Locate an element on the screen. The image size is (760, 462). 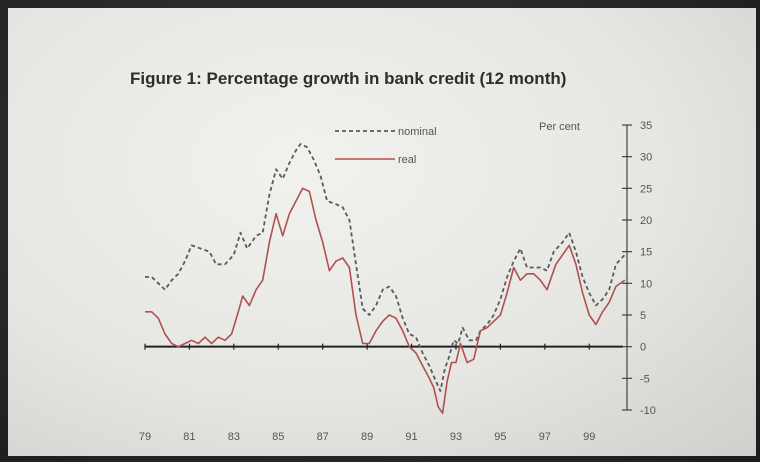
y-tick-label: 30 is located at coordinates (646, 158).